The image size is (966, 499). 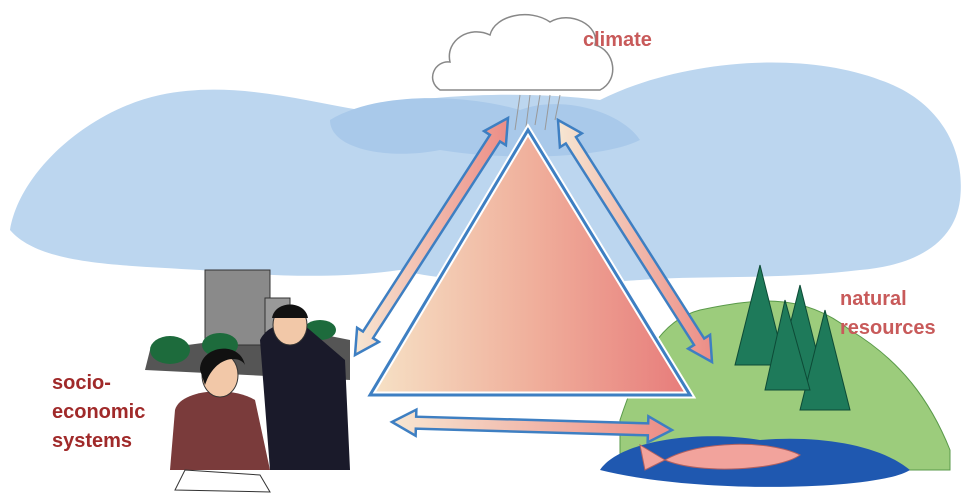 What do you see at coordinates (720, 457) in the screenshot?
I see `fish` at bounding box center [720, 457].